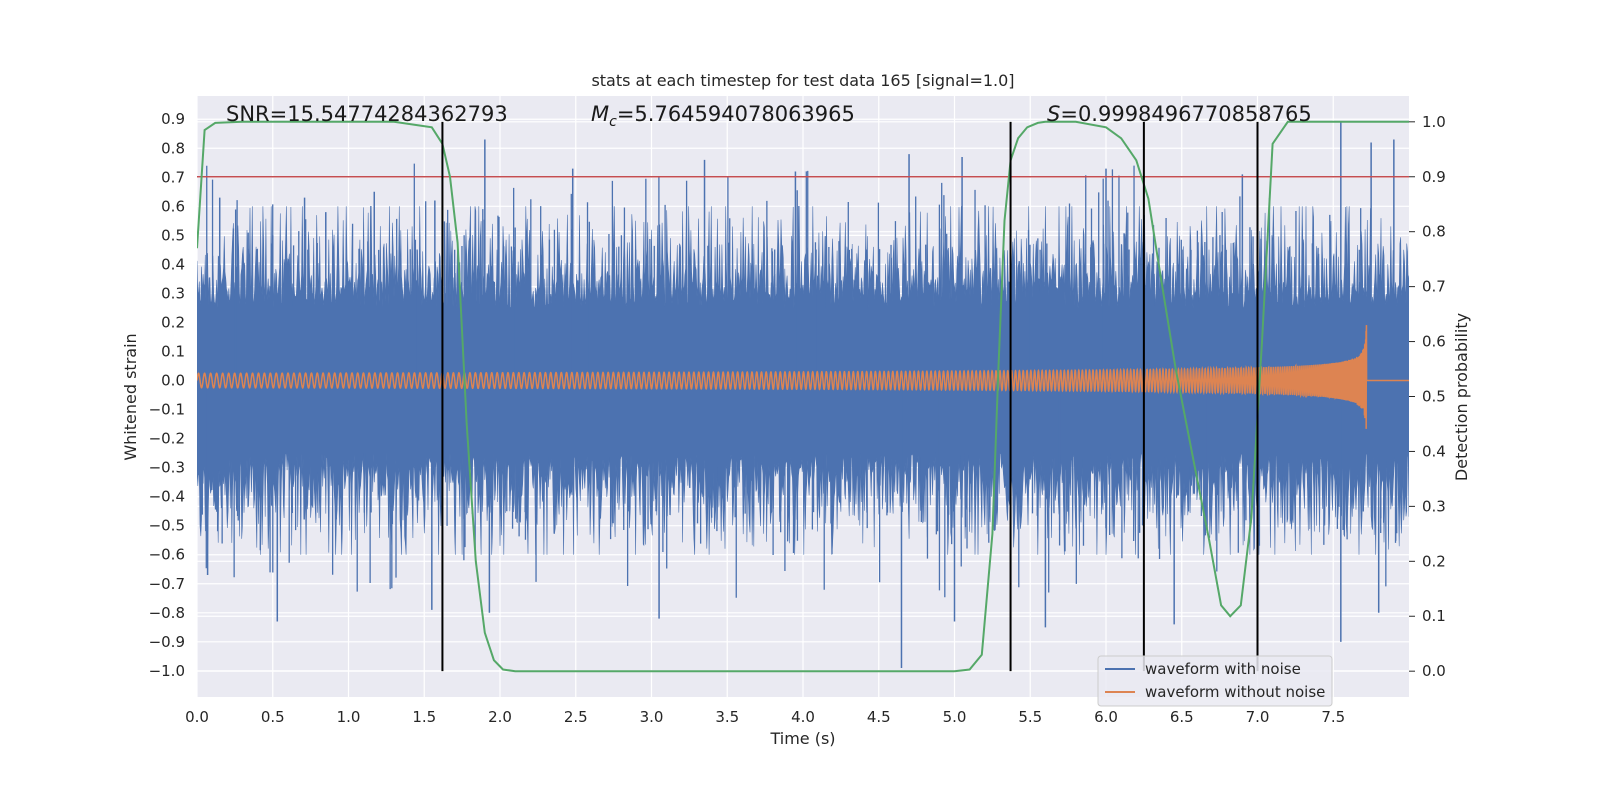 The height and width of the screenshot is (800, 1600). Describe the element at coordinates (273, 717) in the screenshot. I see `x-tick-label: 0.5` at that location.